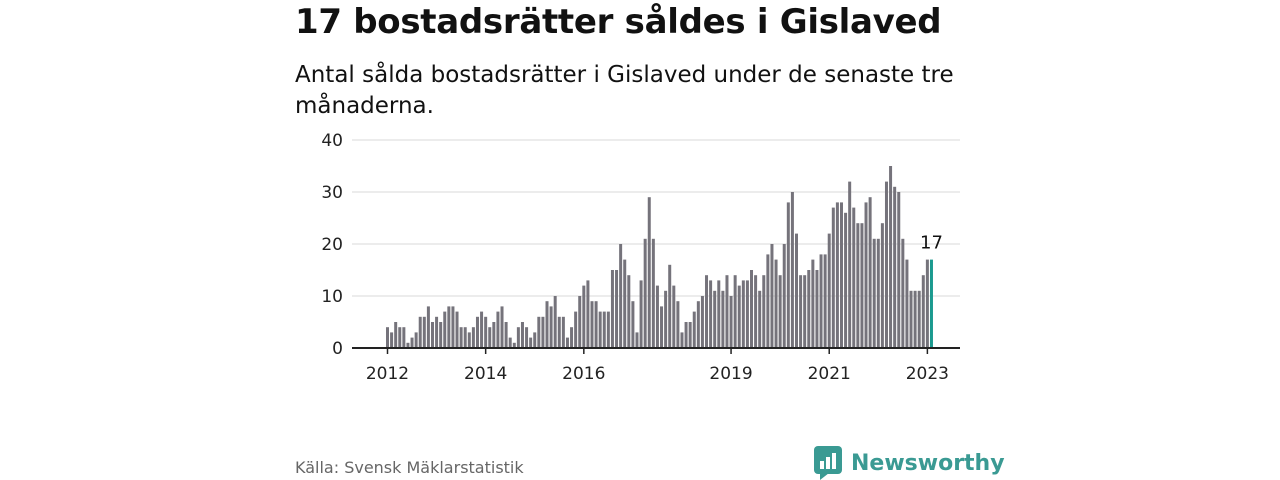  What do you see at coordinates (927, 374) in the screenshot?
I see `x-tick-label: 2023` at bounding box center [927, 374].